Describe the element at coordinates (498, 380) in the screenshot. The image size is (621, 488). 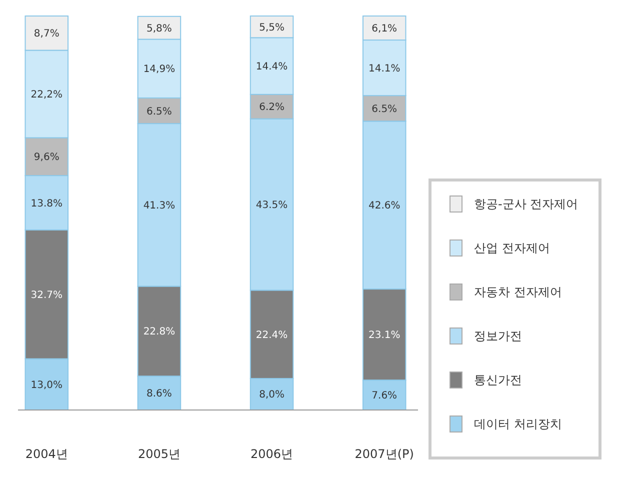
I see `legend-label: 통신가전` at that location.